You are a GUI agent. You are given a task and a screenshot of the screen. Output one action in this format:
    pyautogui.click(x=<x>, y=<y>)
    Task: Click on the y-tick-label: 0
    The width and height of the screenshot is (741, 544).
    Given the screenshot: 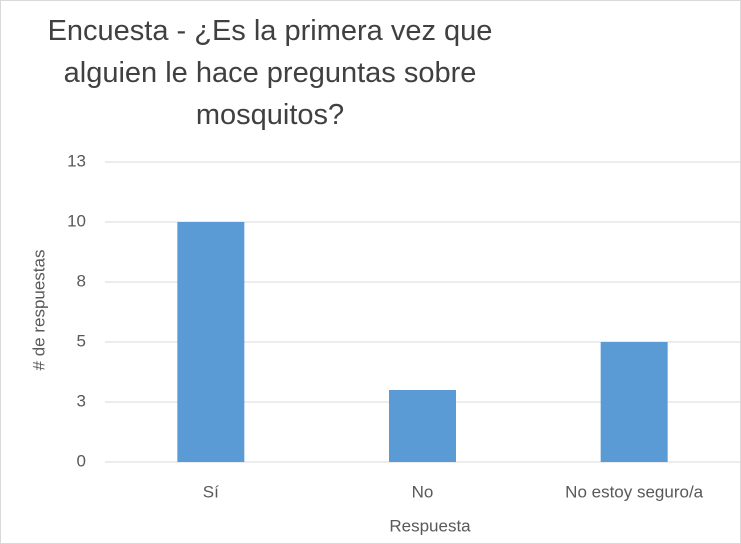 What is the action you would take?
    pyautogui.click(x=81, y=460)
    